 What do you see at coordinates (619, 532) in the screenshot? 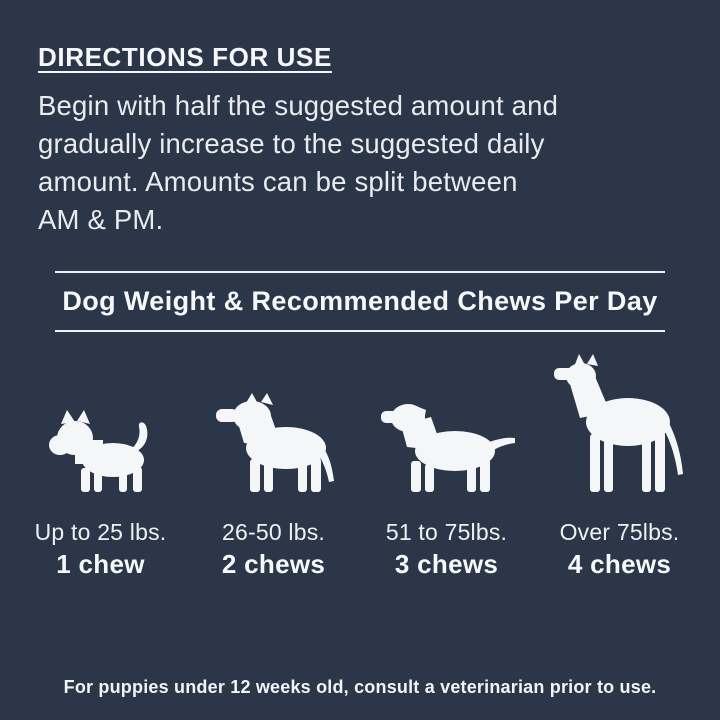
I see `weight-range: Over 75lbs.` at bounding box center [619, 532].